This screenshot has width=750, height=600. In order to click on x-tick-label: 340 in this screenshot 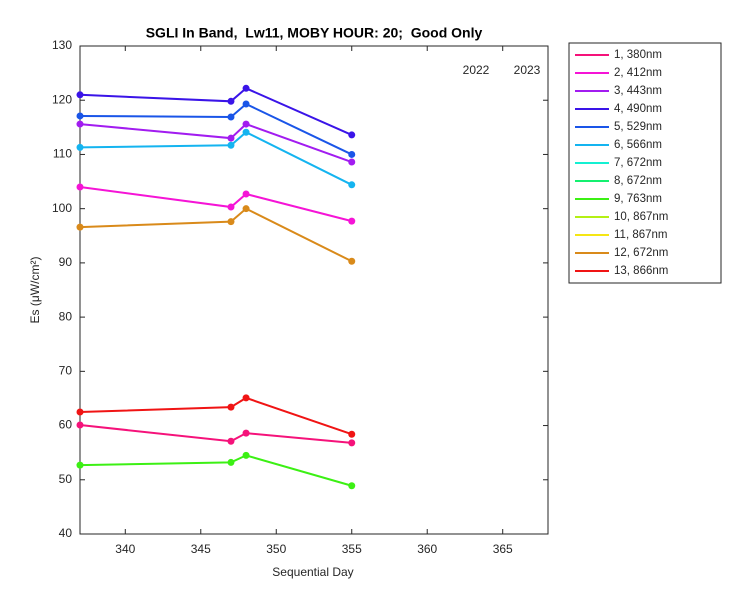, I will do `click(125, 549)`.